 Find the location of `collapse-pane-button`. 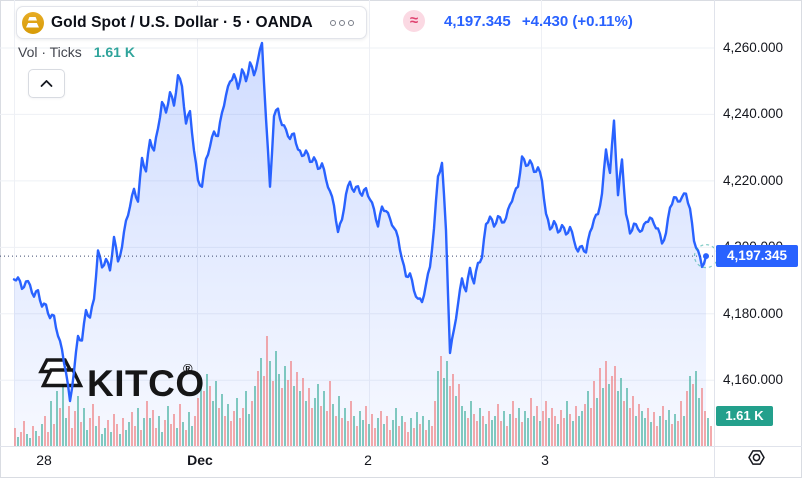

collapse-pane-button is located at coordinates (46, 83).